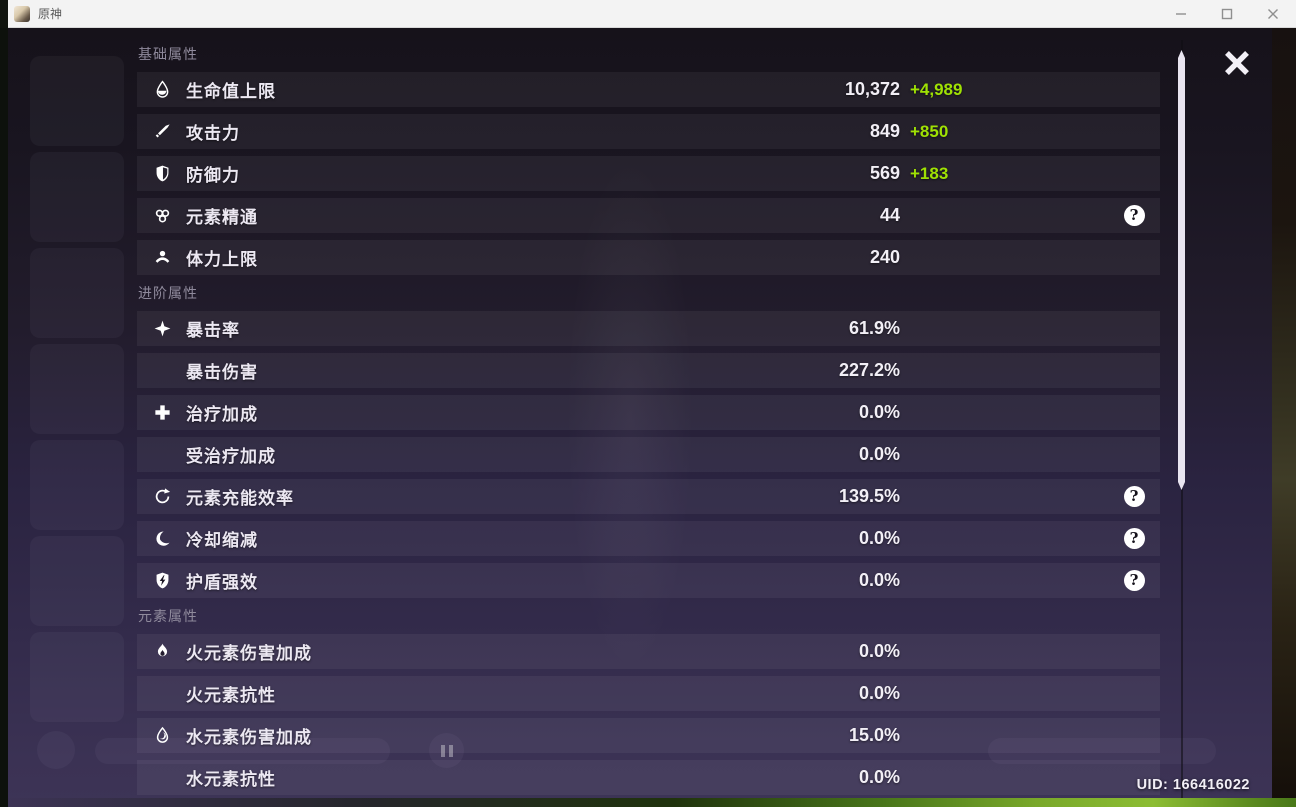 This screenshot has width=1296, height=807. I want to click on stamina-icon, so click(162, 258).